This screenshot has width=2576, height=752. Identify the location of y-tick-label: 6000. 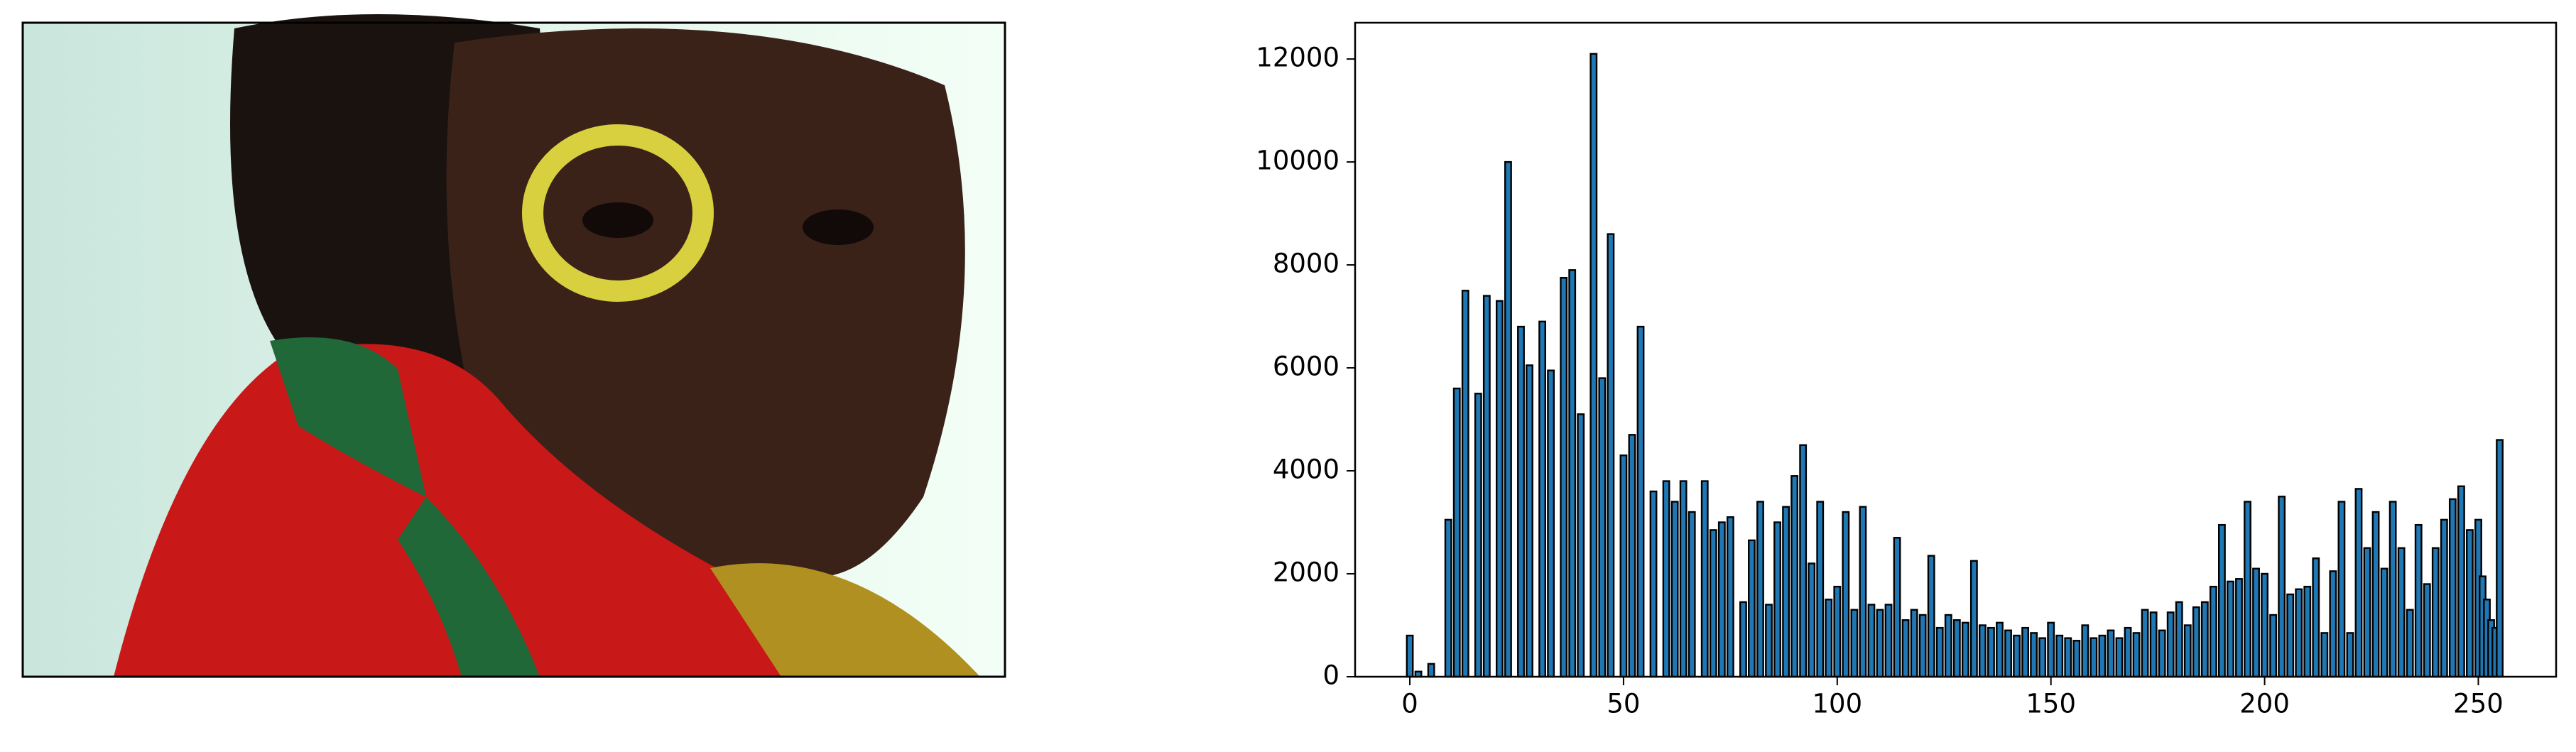
(1306, 367).